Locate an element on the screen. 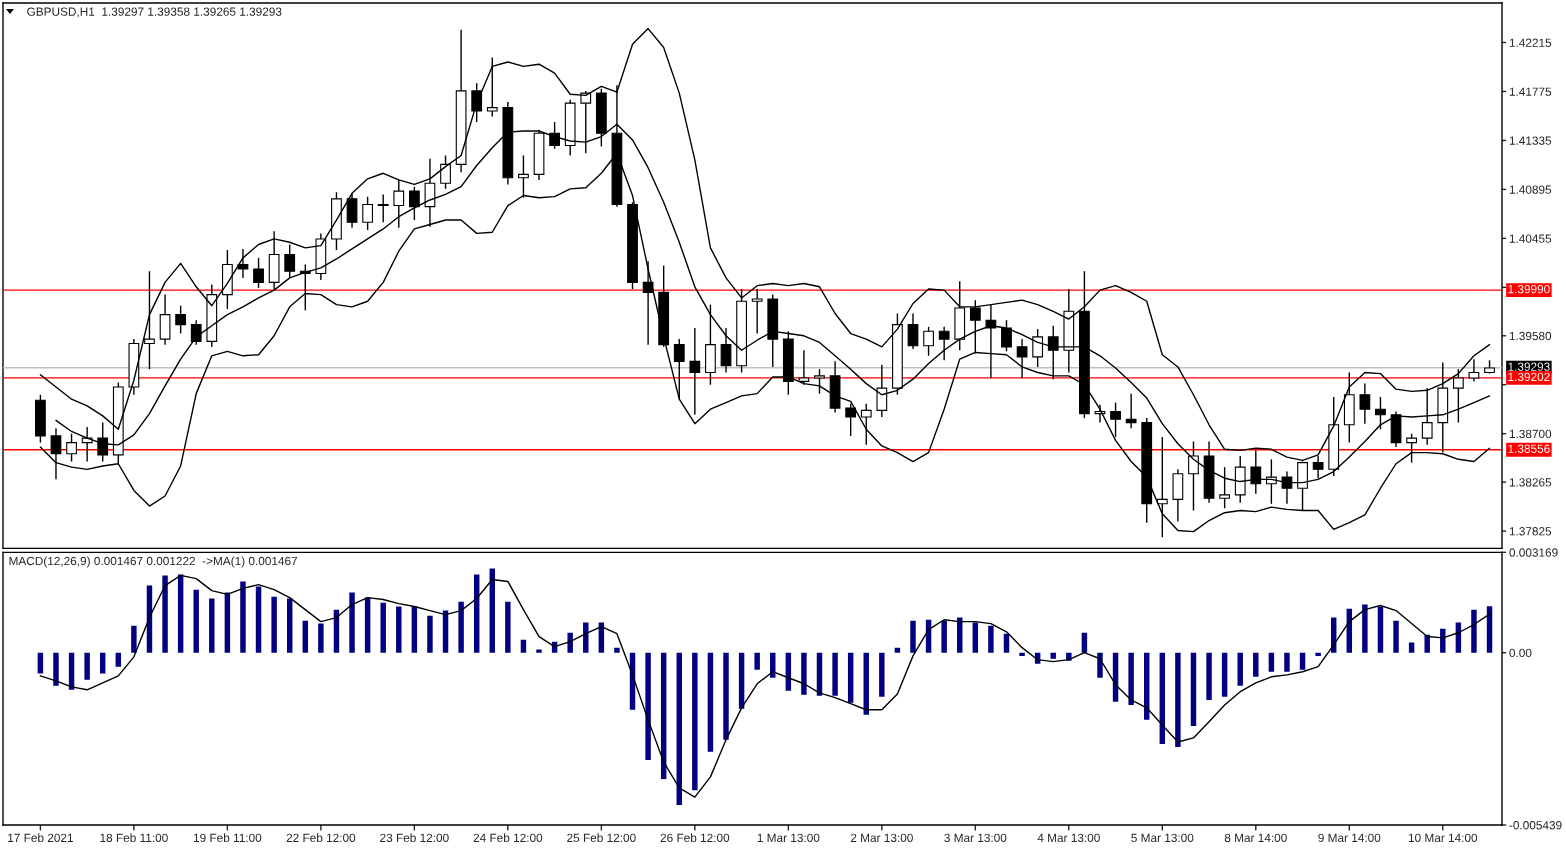  x-tick-label: 9 Mar 14:00 is located at coordinates (1349, 837).